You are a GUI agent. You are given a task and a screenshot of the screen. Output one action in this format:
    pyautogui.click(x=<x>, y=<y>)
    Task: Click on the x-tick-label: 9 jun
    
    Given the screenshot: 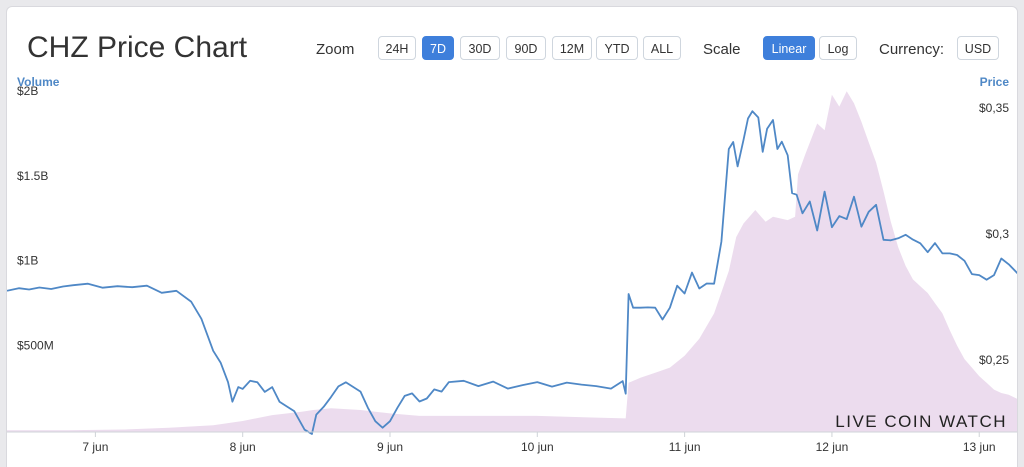 What is the action you would take?
    pyautogui.click(x=390, y=447)
    